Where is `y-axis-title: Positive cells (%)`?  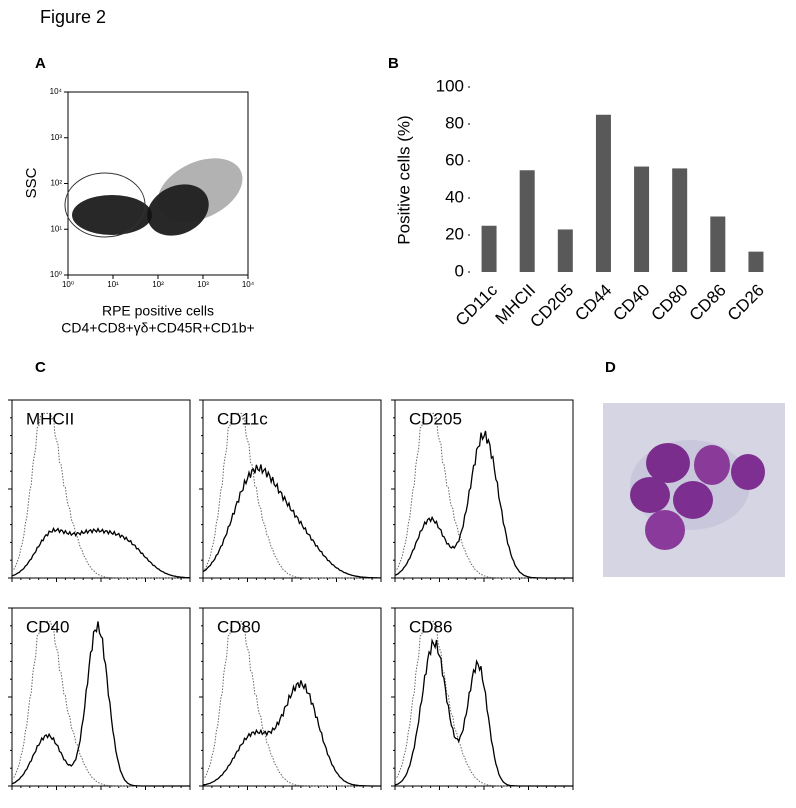 y-axis-title: Positive cells (%) is located at coordinates (403, 179).